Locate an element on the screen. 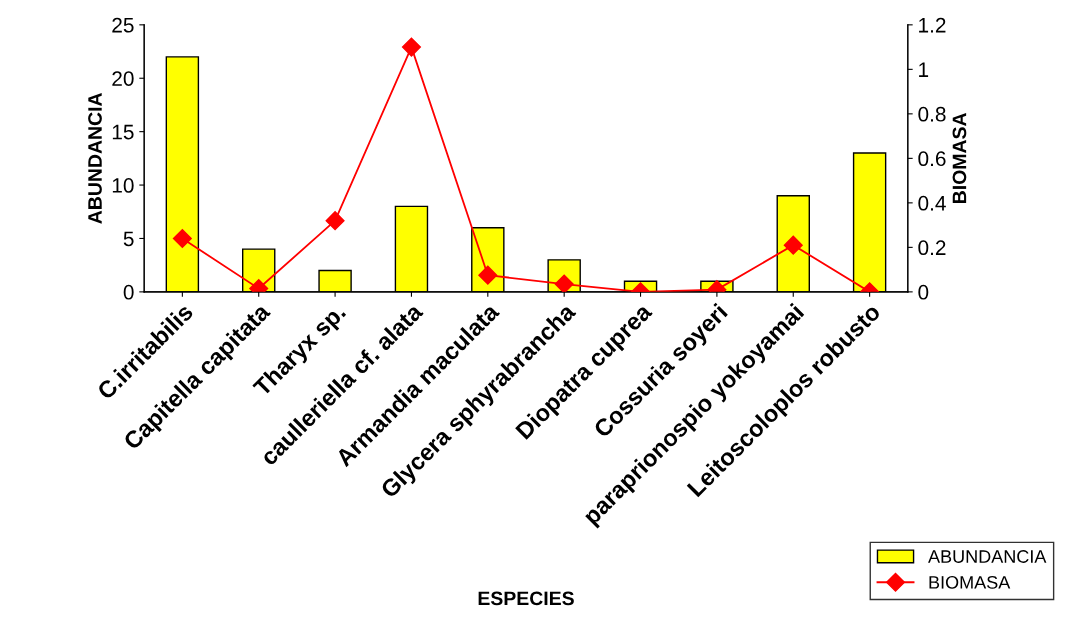  y-tick-label: 0 is located at coordinates (128, 292).